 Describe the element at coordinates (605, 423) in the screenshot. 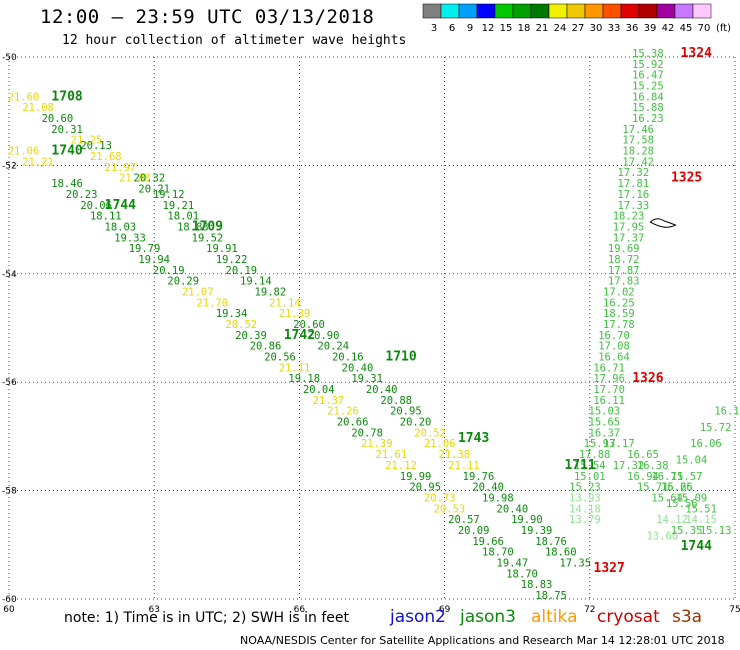

I see `swh-value: 15.65` at that location.